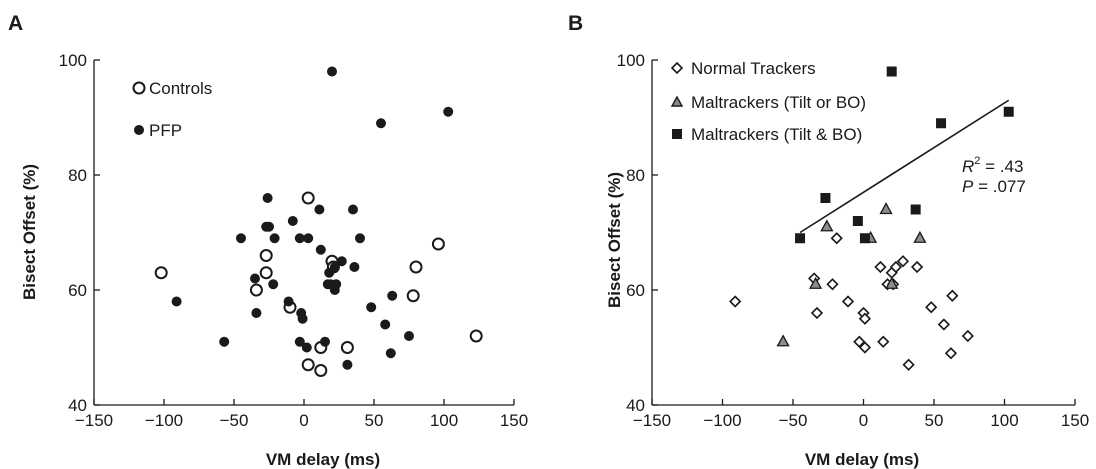 The image size is (1096, 469). Describe the element at coordinates (77, 405) in the screenshot. I see `panel-a-y-tick-label: 40` at that location.